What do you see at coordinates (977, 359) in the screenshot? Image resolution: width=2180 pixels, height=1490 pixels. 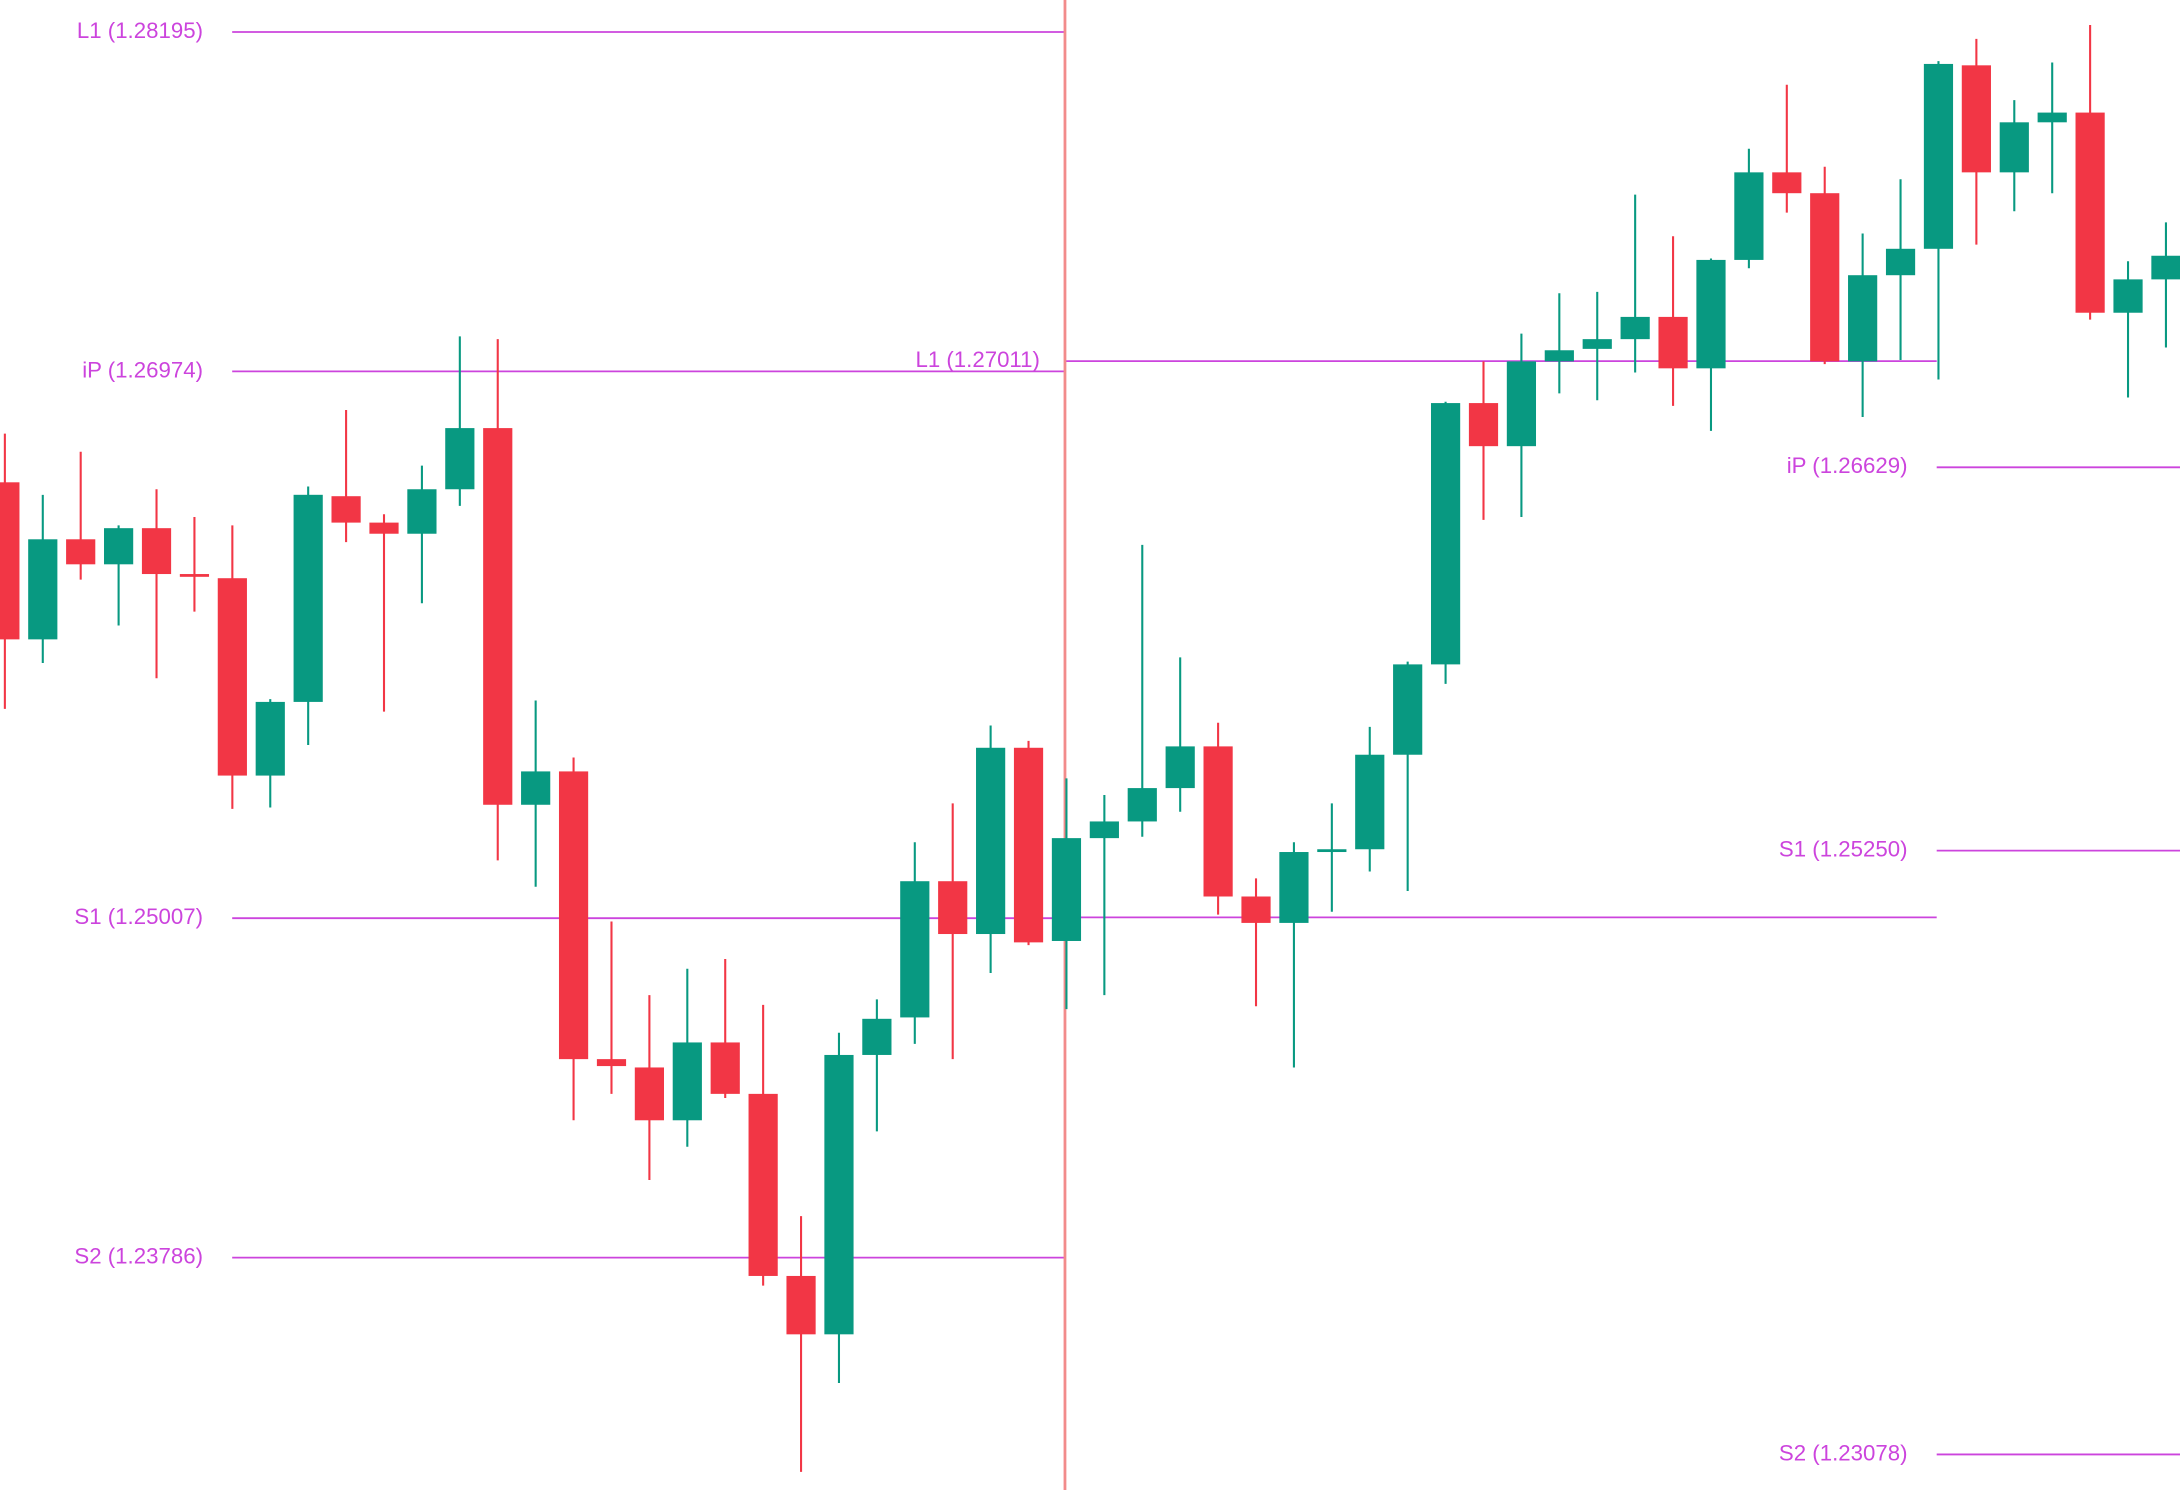 I see `pivot-label: L1 (1.27011)` at bounding box center [977, 359].